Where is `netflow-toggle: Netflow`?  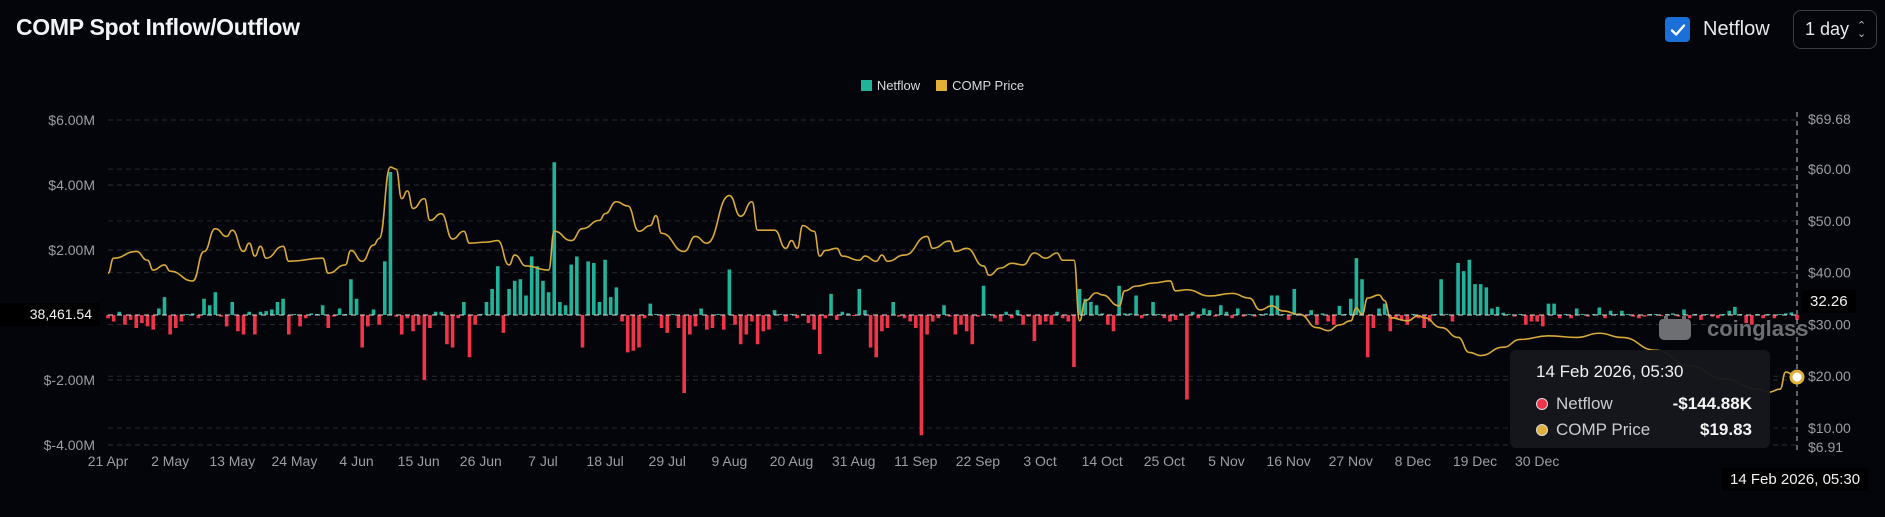
netflow-toggle: Netflow is located at coordinates (1717, 29).